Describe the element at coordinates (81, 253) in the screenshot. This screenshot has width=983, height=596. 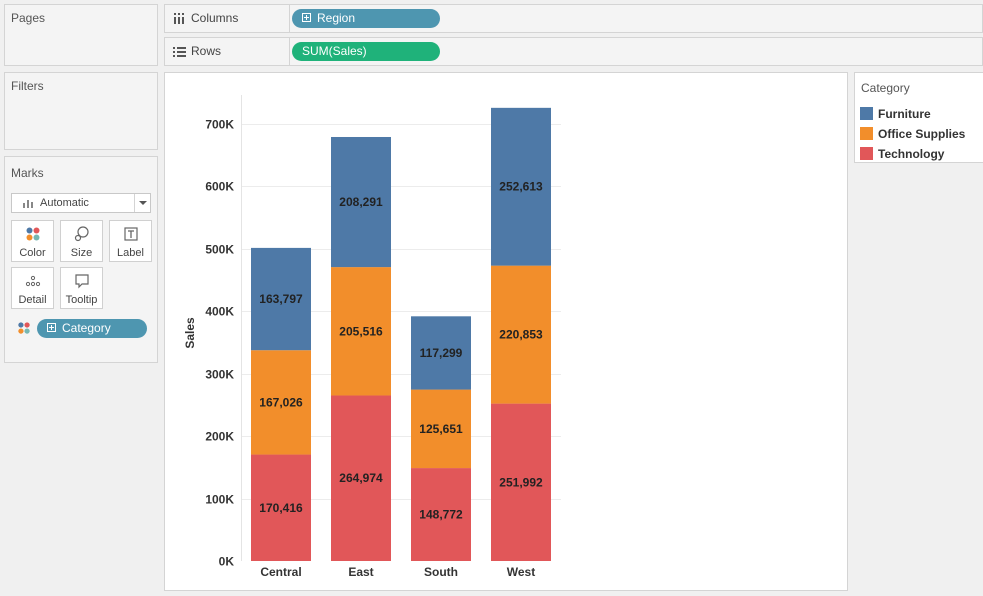
I see `size-button-label: Size` at that location.